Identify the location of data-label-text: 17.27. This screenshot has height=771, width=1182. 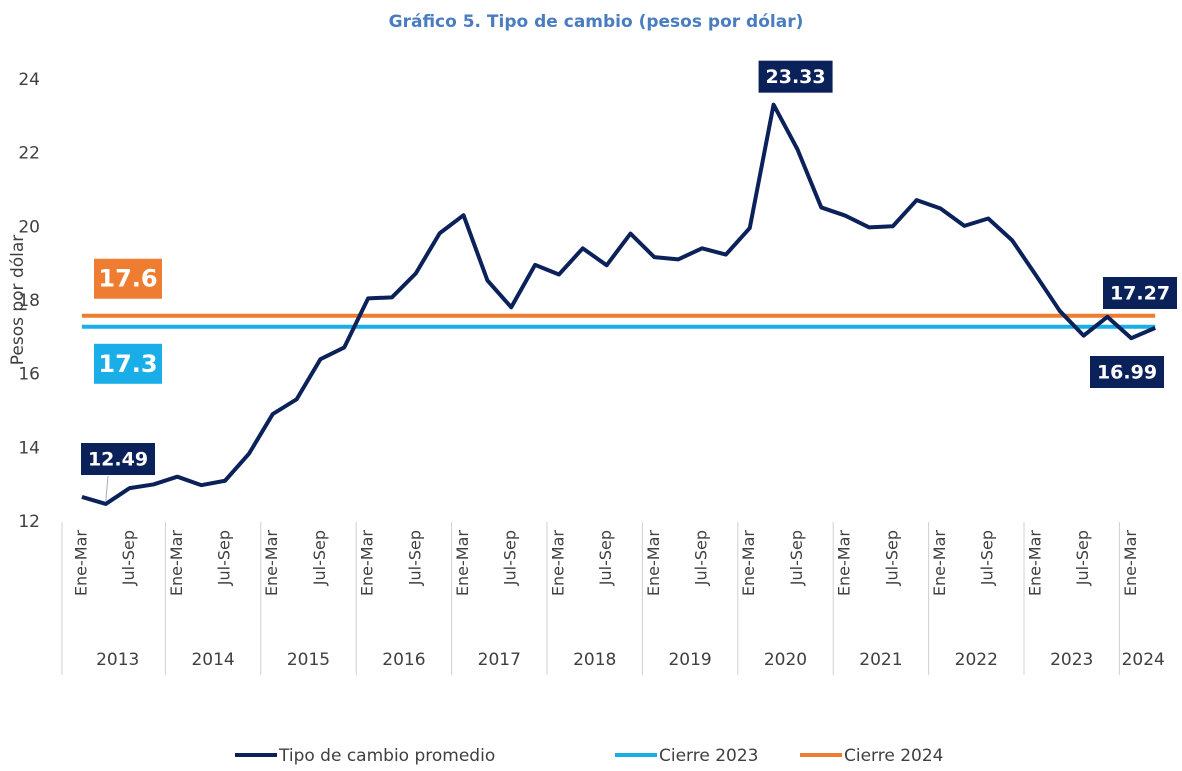
(1140, 294).